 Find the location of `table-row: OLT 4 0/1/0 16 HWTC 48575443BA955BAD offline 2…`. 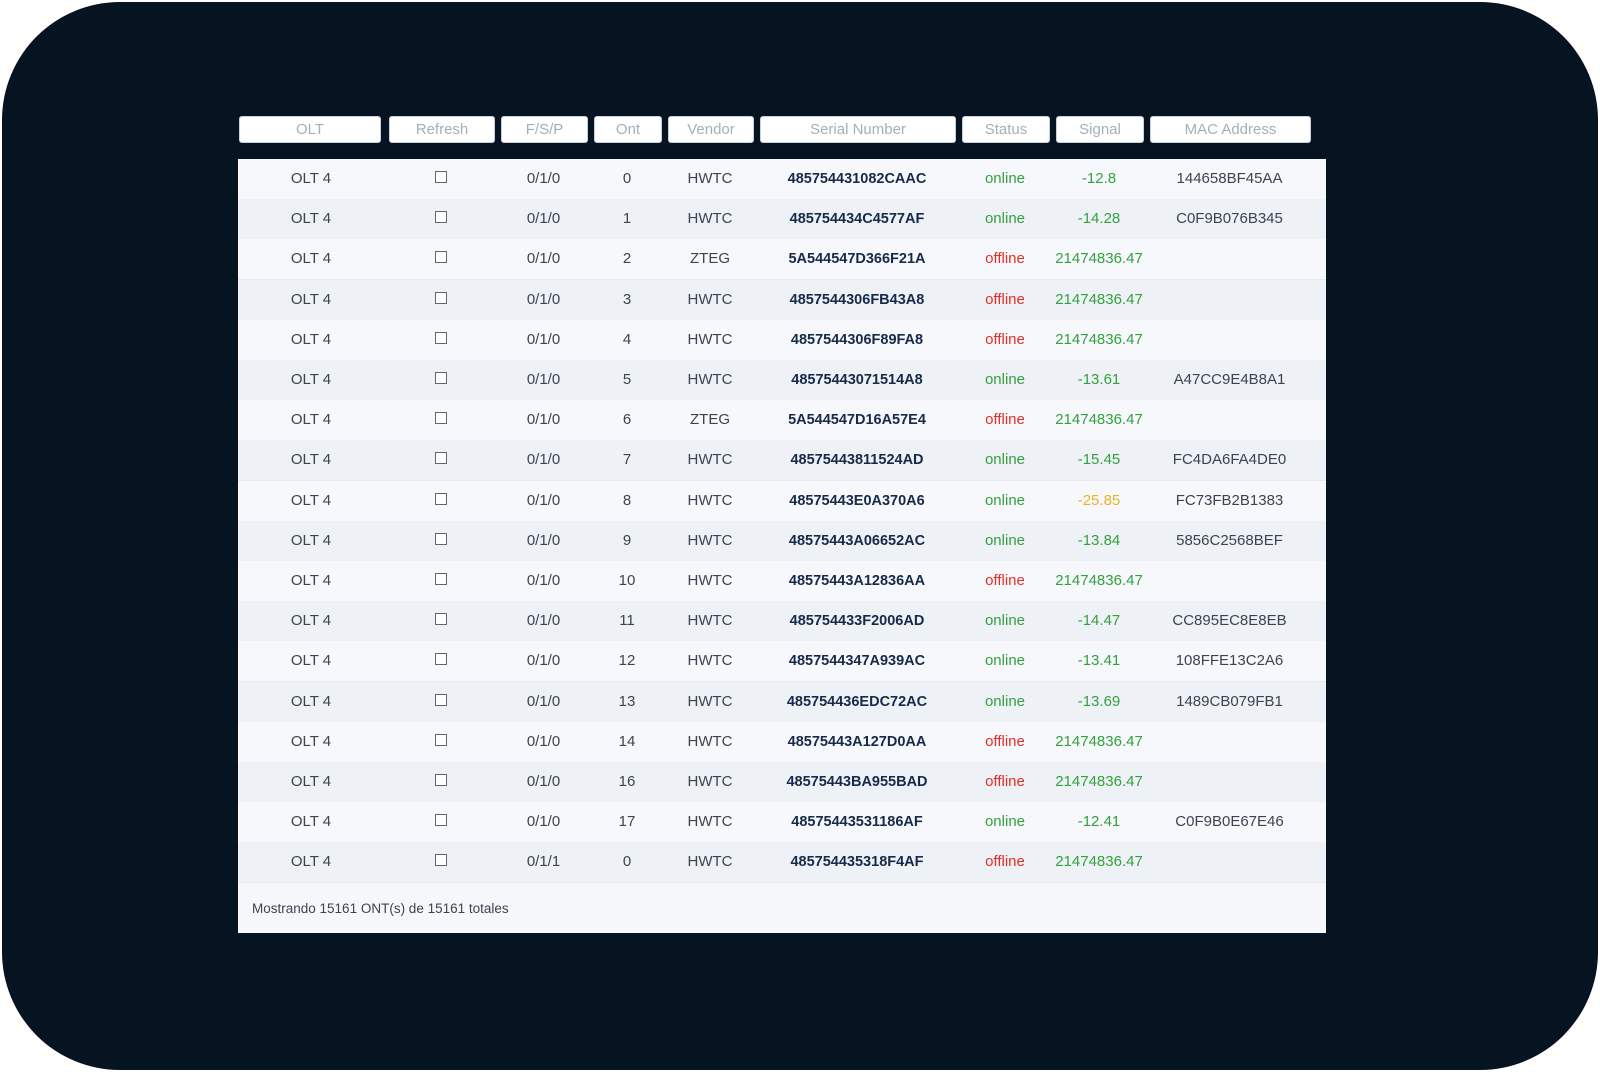

table-row: OLT 4 0/1/0 16 HWTC 48575443BA955BAD offline 2… is located at coordinates (782, 782).